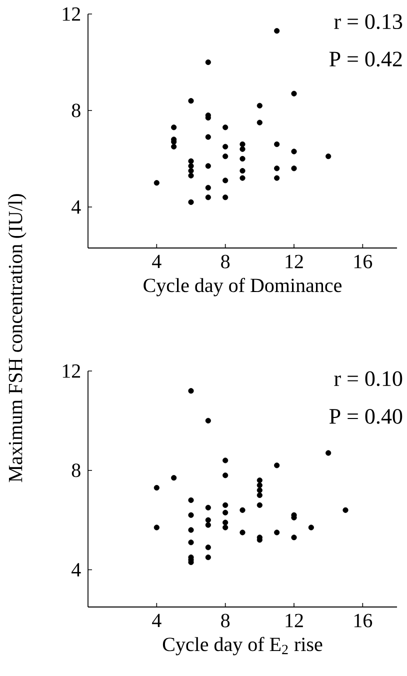 The height and width of the screenshot is (676, 407). I want to click on x-axis-title: Cycle day of E$_{2}$ rise, so click(242, 646).